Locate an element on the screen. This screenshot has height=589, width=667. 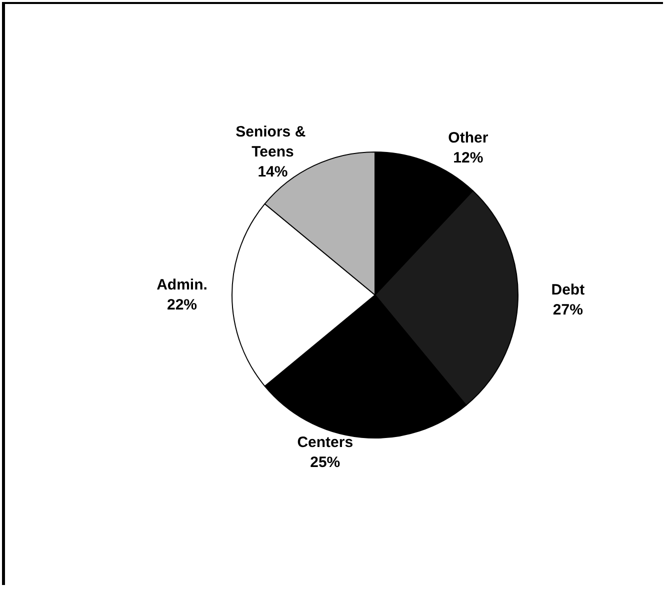
data-label: 22% is located at coordinates (182, 305).